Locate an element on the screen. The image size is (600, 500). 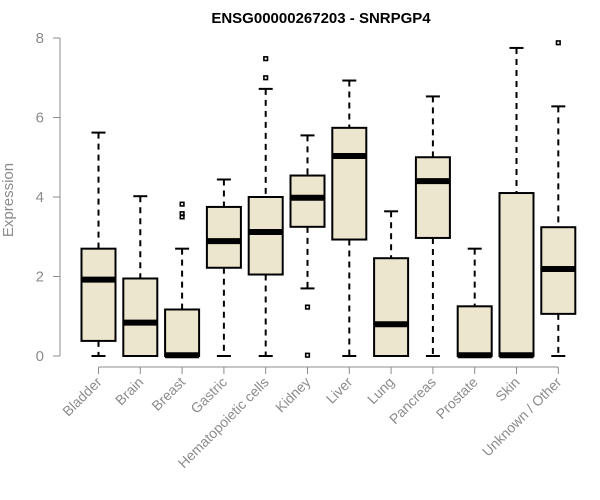
y-tick-label: 2 is located at coordinates (40, 277).